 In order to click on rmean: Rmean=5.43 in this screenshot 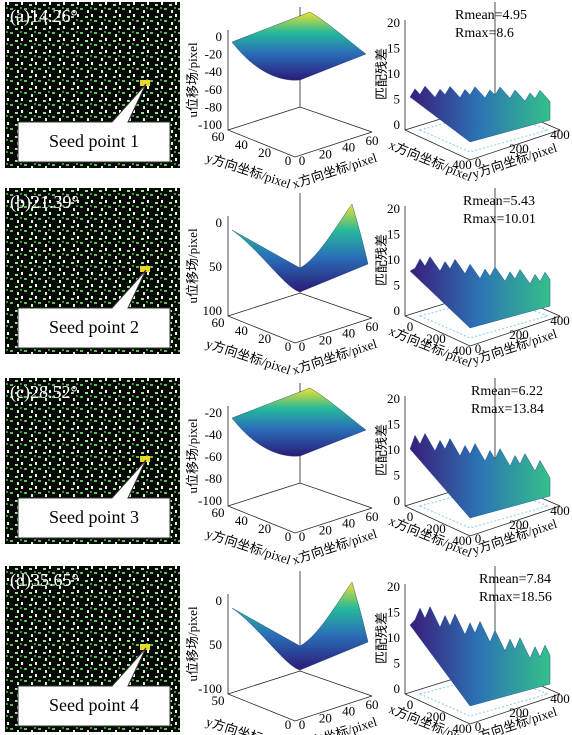, I will do `click(499, 201)`.